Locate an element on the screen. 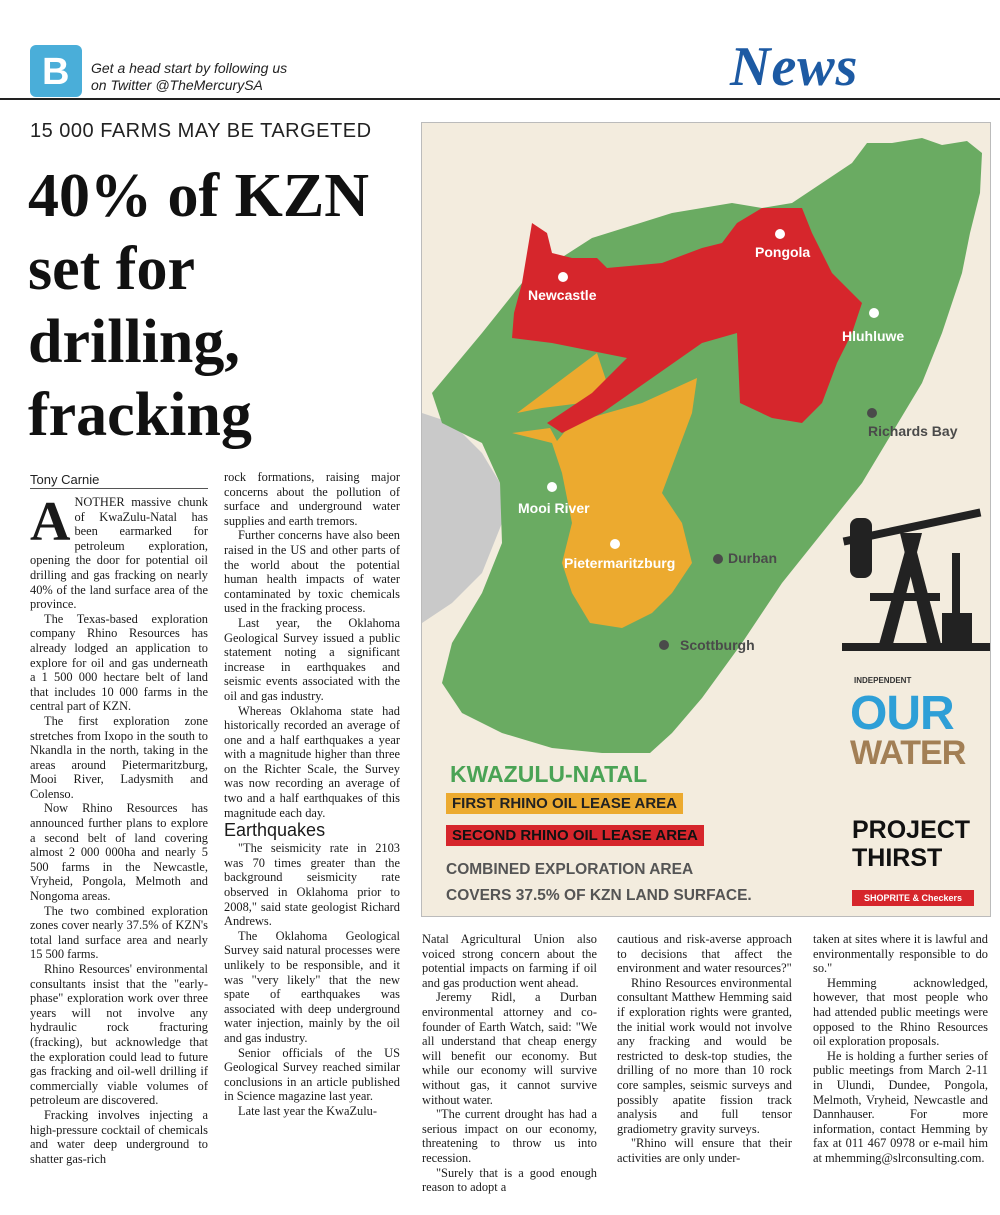  headline-line: fracking is located at coordinates (140, 415).